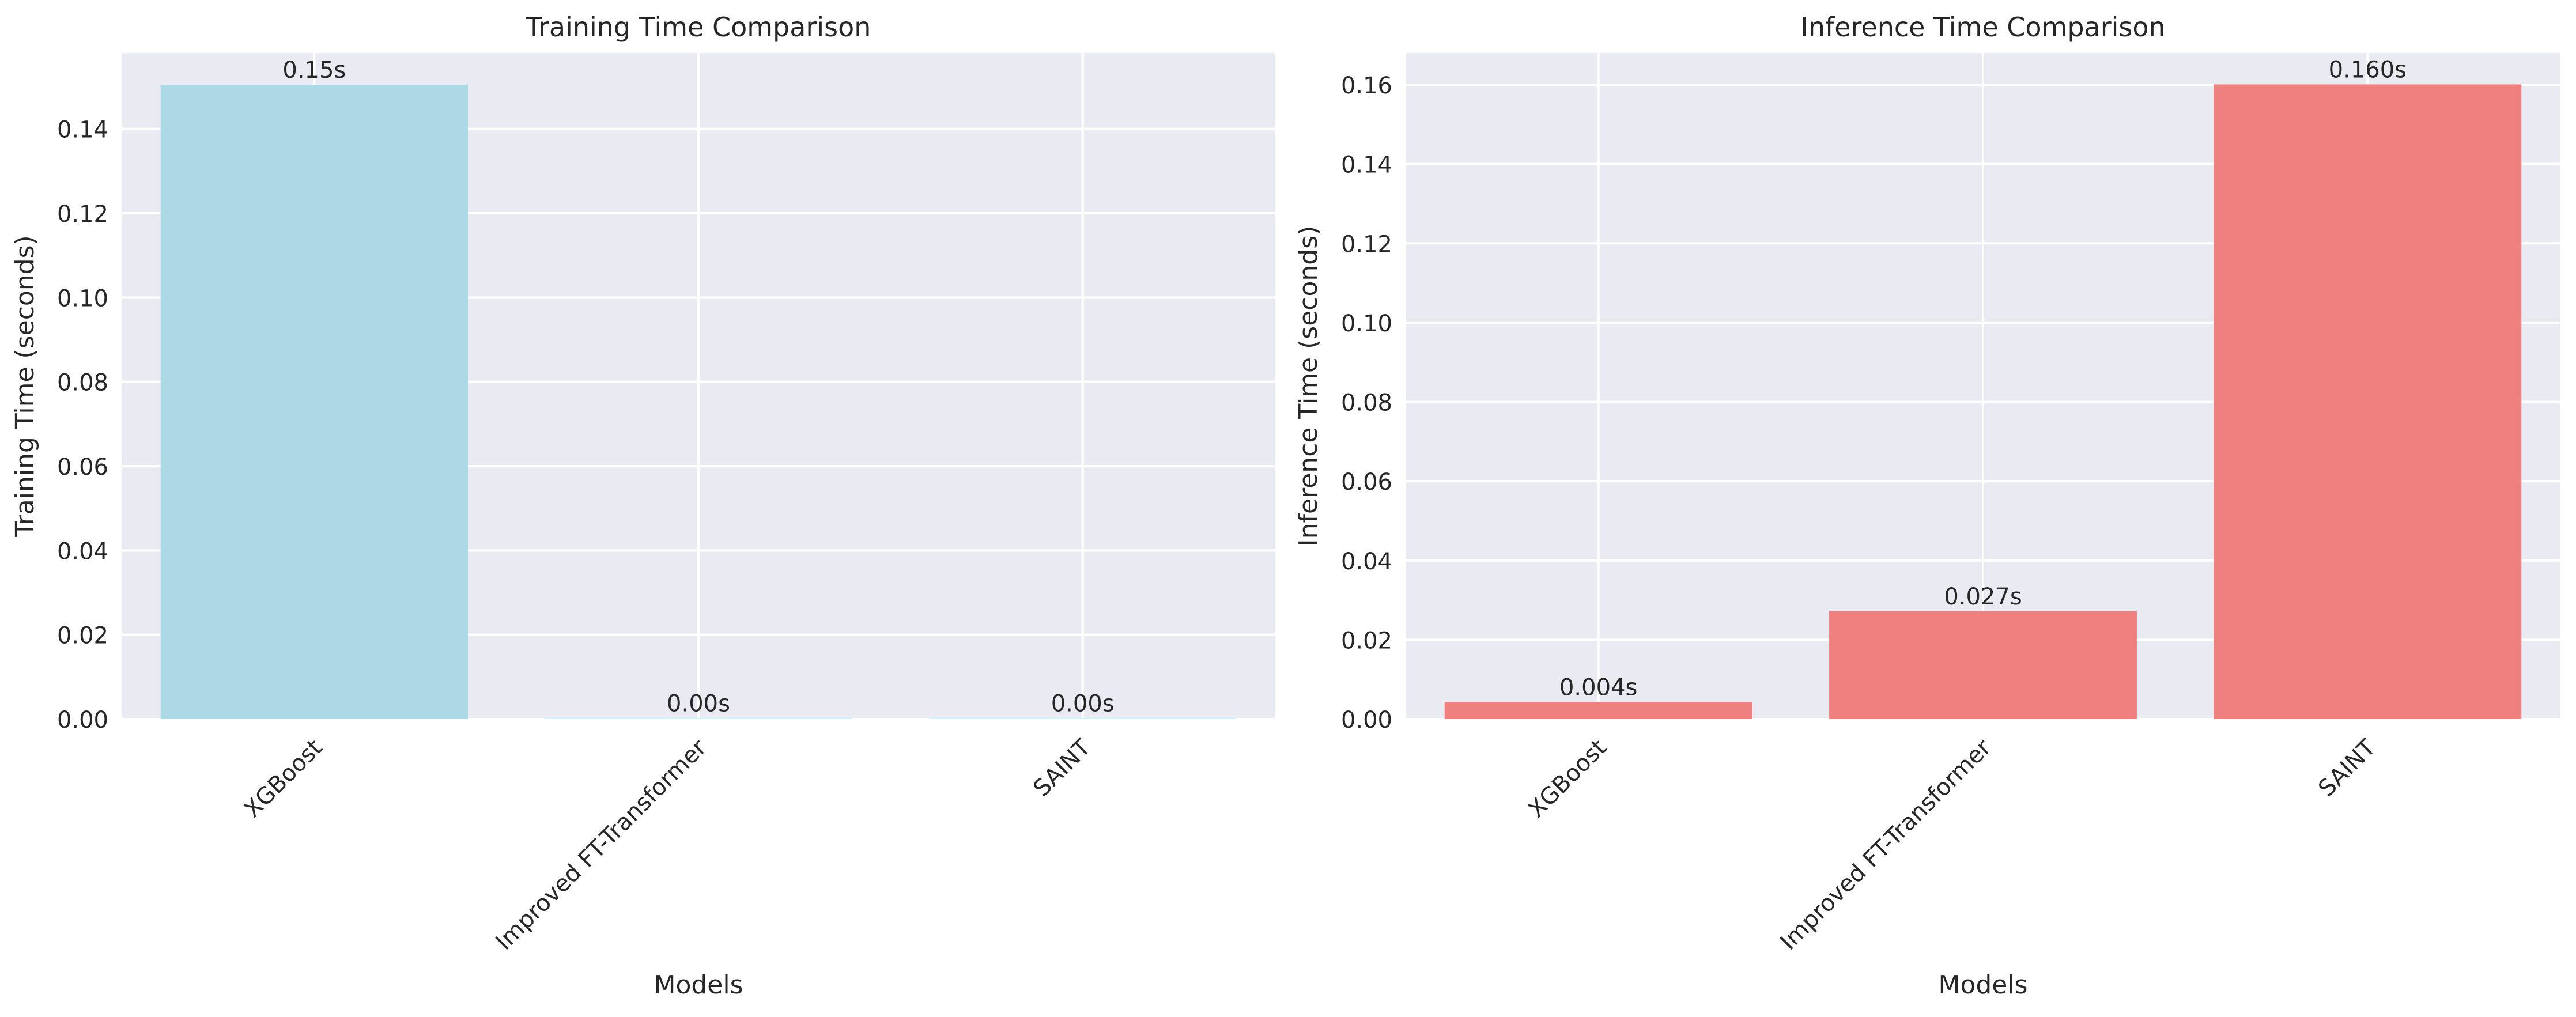 This screenshot has width=2576, height=1017. I want to click on y-tick-labels: 0.00 0.02 0.04 0.06 0.08 0.10 0.12 0.14 0.16, so click(1366, 403).